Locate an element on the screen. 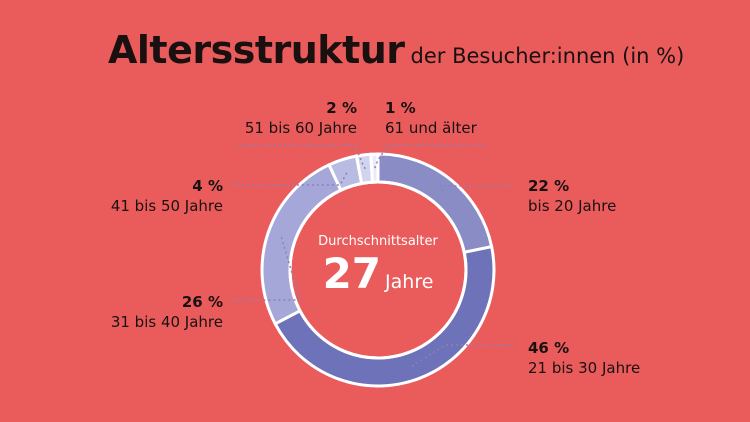 This screenshot has height=422, width=750. category: bis 20 Jahre is located at coordinates (572, 206).